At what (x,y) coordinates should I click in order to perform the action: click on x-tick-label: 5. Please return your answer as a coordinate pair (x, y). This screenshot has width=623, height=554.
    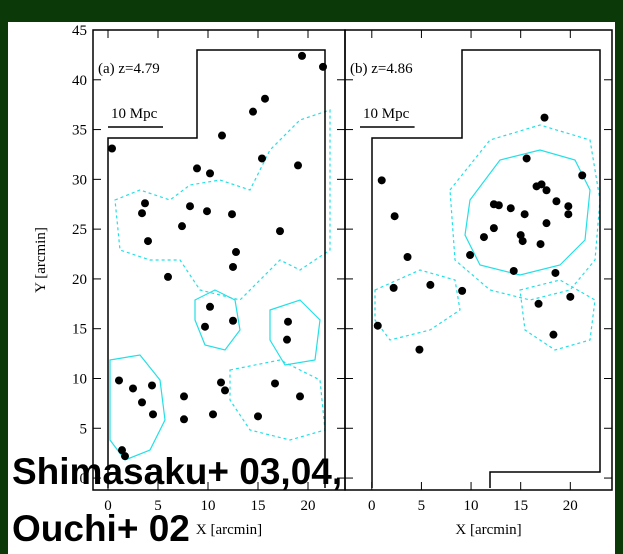
    Looking at the image, I should click on (422, 506).